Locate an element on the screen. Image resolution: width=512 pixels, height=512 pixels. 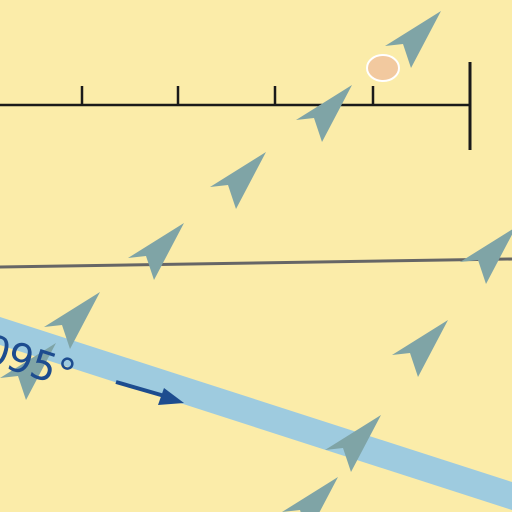
marker-dot is located at coordinates (383, 68).